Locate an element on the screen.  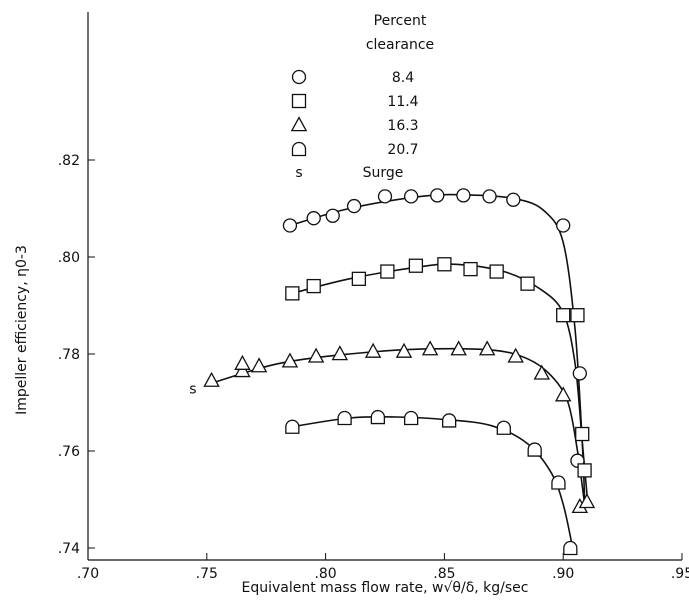
legend-title-line2: clearance is located at coordinates (400, 45).